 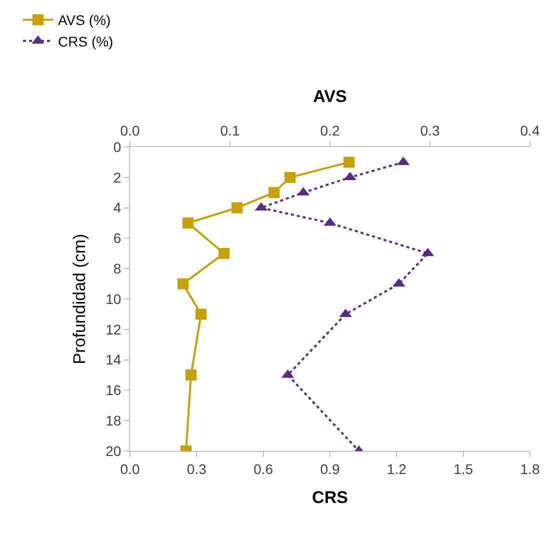 What do you see at coordinates (396, 468) in the screenshot?
I see `x-tick-label: 1.2` at bounding box center [396, 468].